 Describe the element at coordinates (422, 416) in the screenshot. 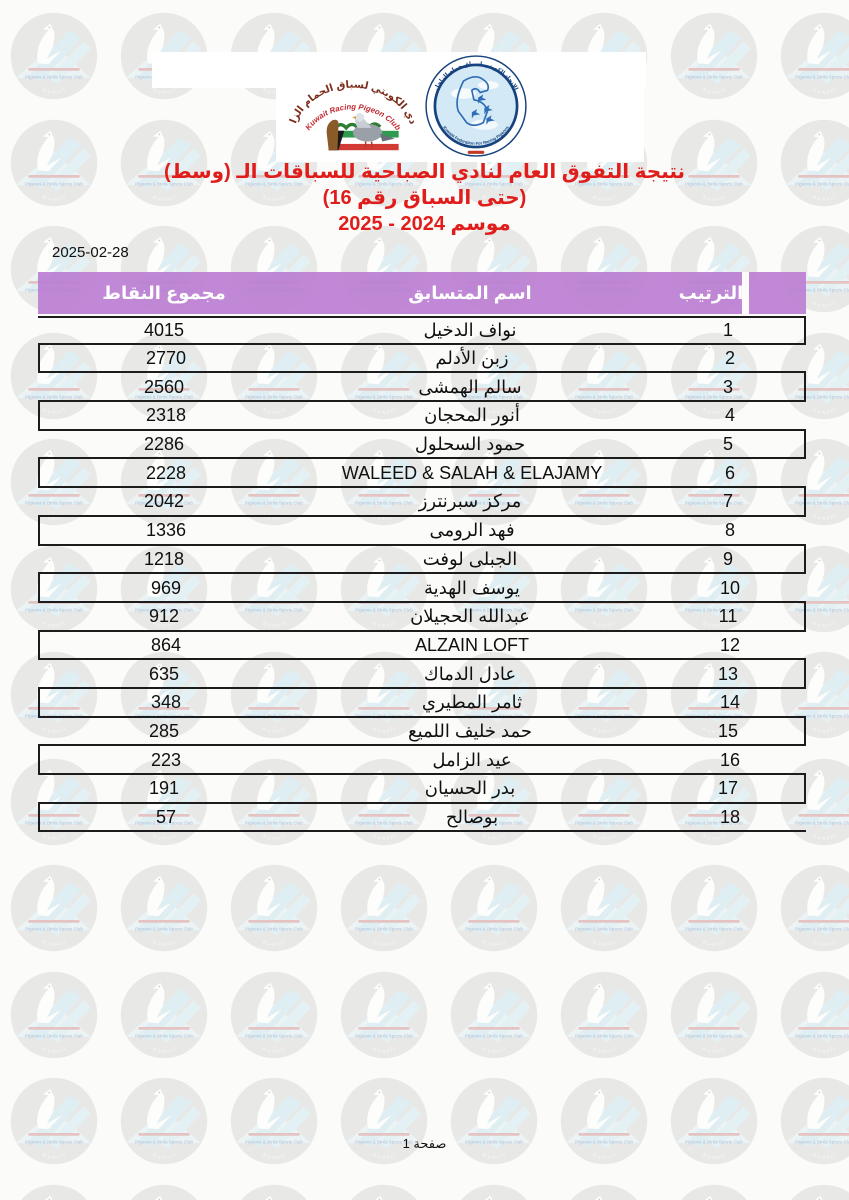

I see `table-row: 2318 أنور المحجان 4` at that location.